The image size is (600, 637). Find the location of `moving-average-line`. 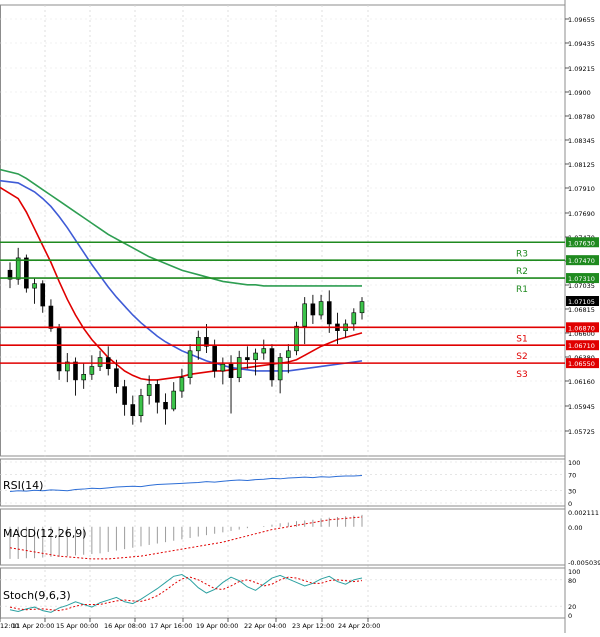

moving-average-line is located at coordinates (181, 227).